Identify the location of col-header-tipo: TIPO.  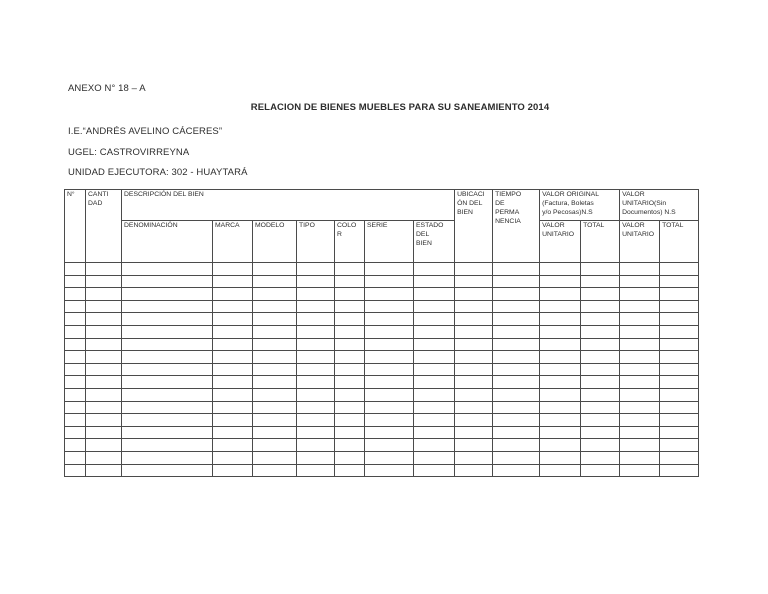
(315, 241).